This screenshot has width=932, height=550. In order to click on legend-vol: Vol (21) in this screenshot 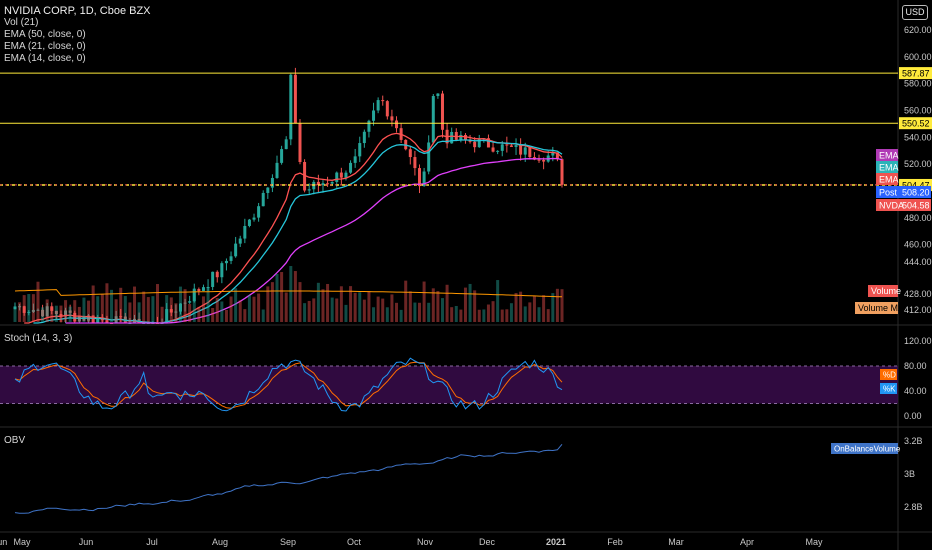, I will do `click(21, 22)`.